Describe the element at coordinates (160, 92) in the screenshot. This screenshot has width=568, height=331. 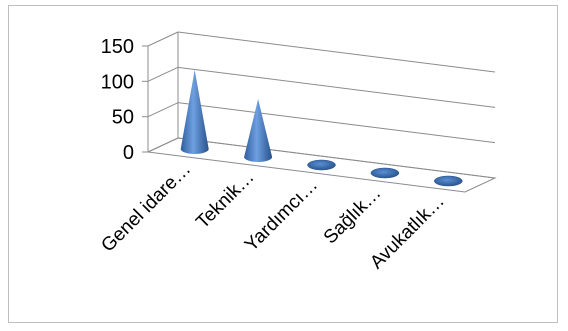
I see `y-axis` at that location.